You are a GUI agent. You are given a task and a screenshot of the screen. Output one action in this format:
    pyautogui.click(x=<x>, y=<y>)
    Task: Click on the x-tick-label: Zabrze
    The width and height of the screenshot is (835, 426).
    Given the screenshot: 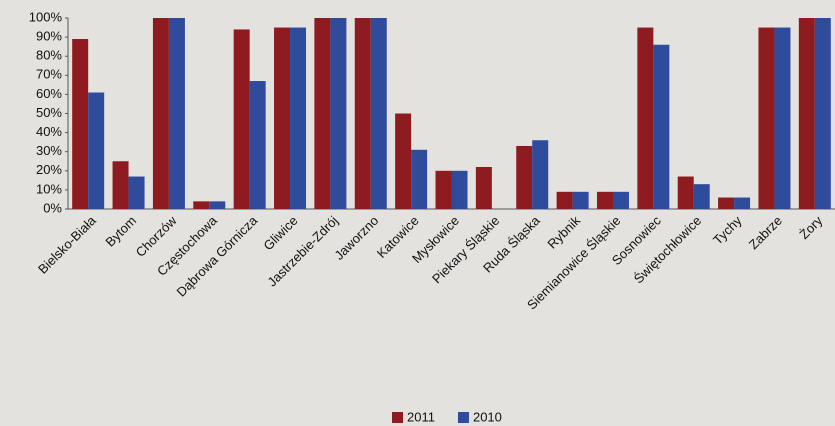 What is the action you would take?
    pyautogui.click(x=765, y=232)
    